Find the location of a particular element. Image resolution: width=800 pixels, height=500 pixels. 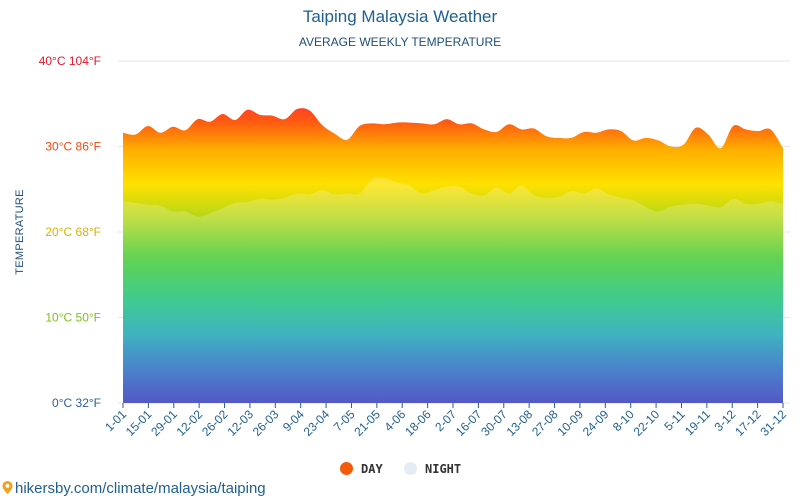

x-tick-label: 18-06 is located at coordinates (418, 423).